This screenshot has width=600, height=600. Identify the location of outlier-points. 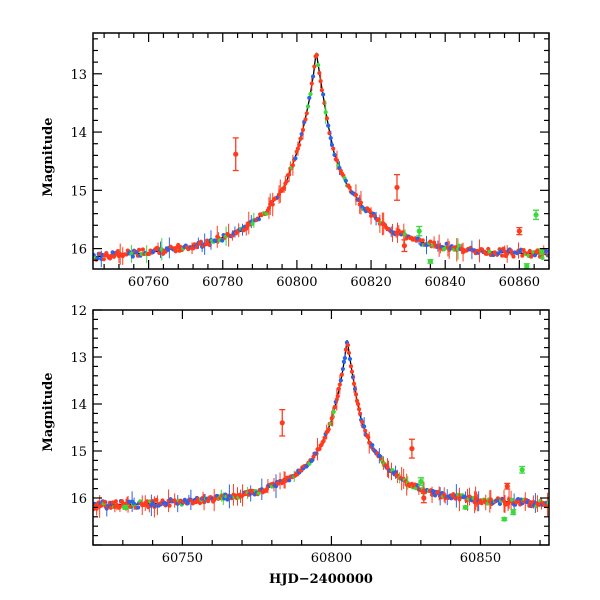
(388, 203).